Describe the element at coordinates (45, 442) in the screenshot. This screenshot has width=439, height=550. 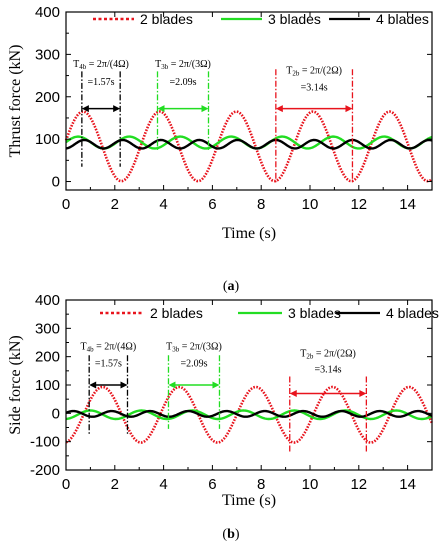
I see `y-tick-label: -100` at that location.